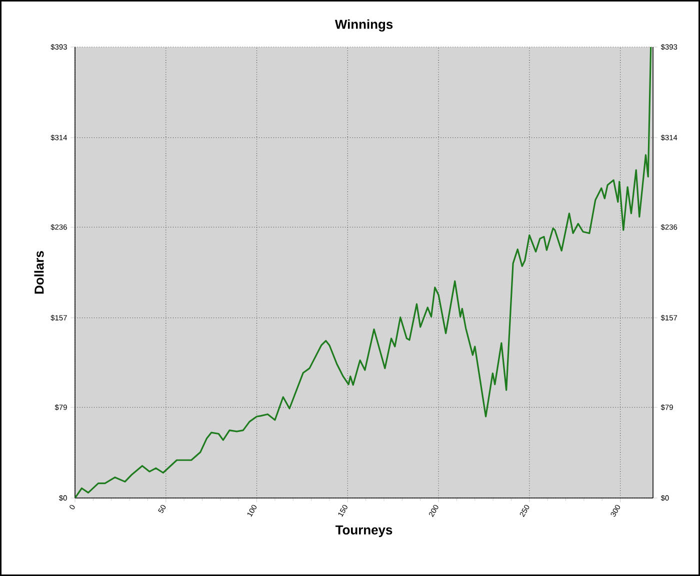  Describe the element at coordinates (363, 25) in the screenshot. I see `chart-title: Winnings` at that location.